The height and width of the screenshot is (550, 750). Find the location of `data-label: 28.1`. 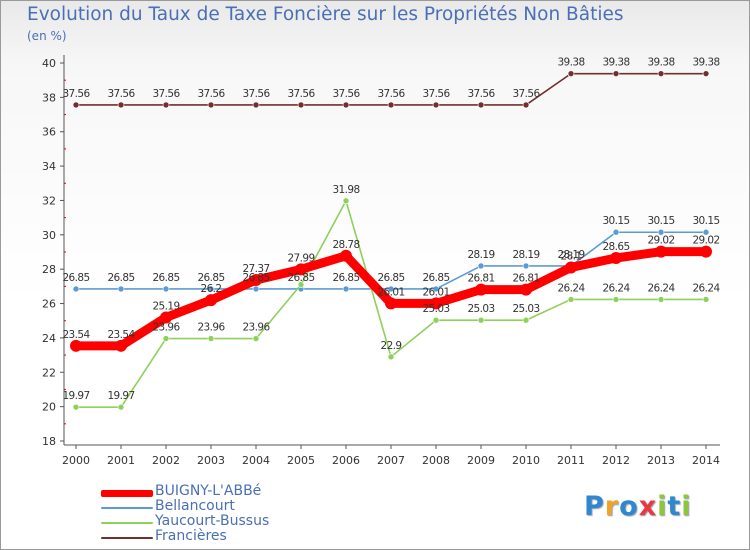

data-label: 28.1 is located at coordinates (571, 256).